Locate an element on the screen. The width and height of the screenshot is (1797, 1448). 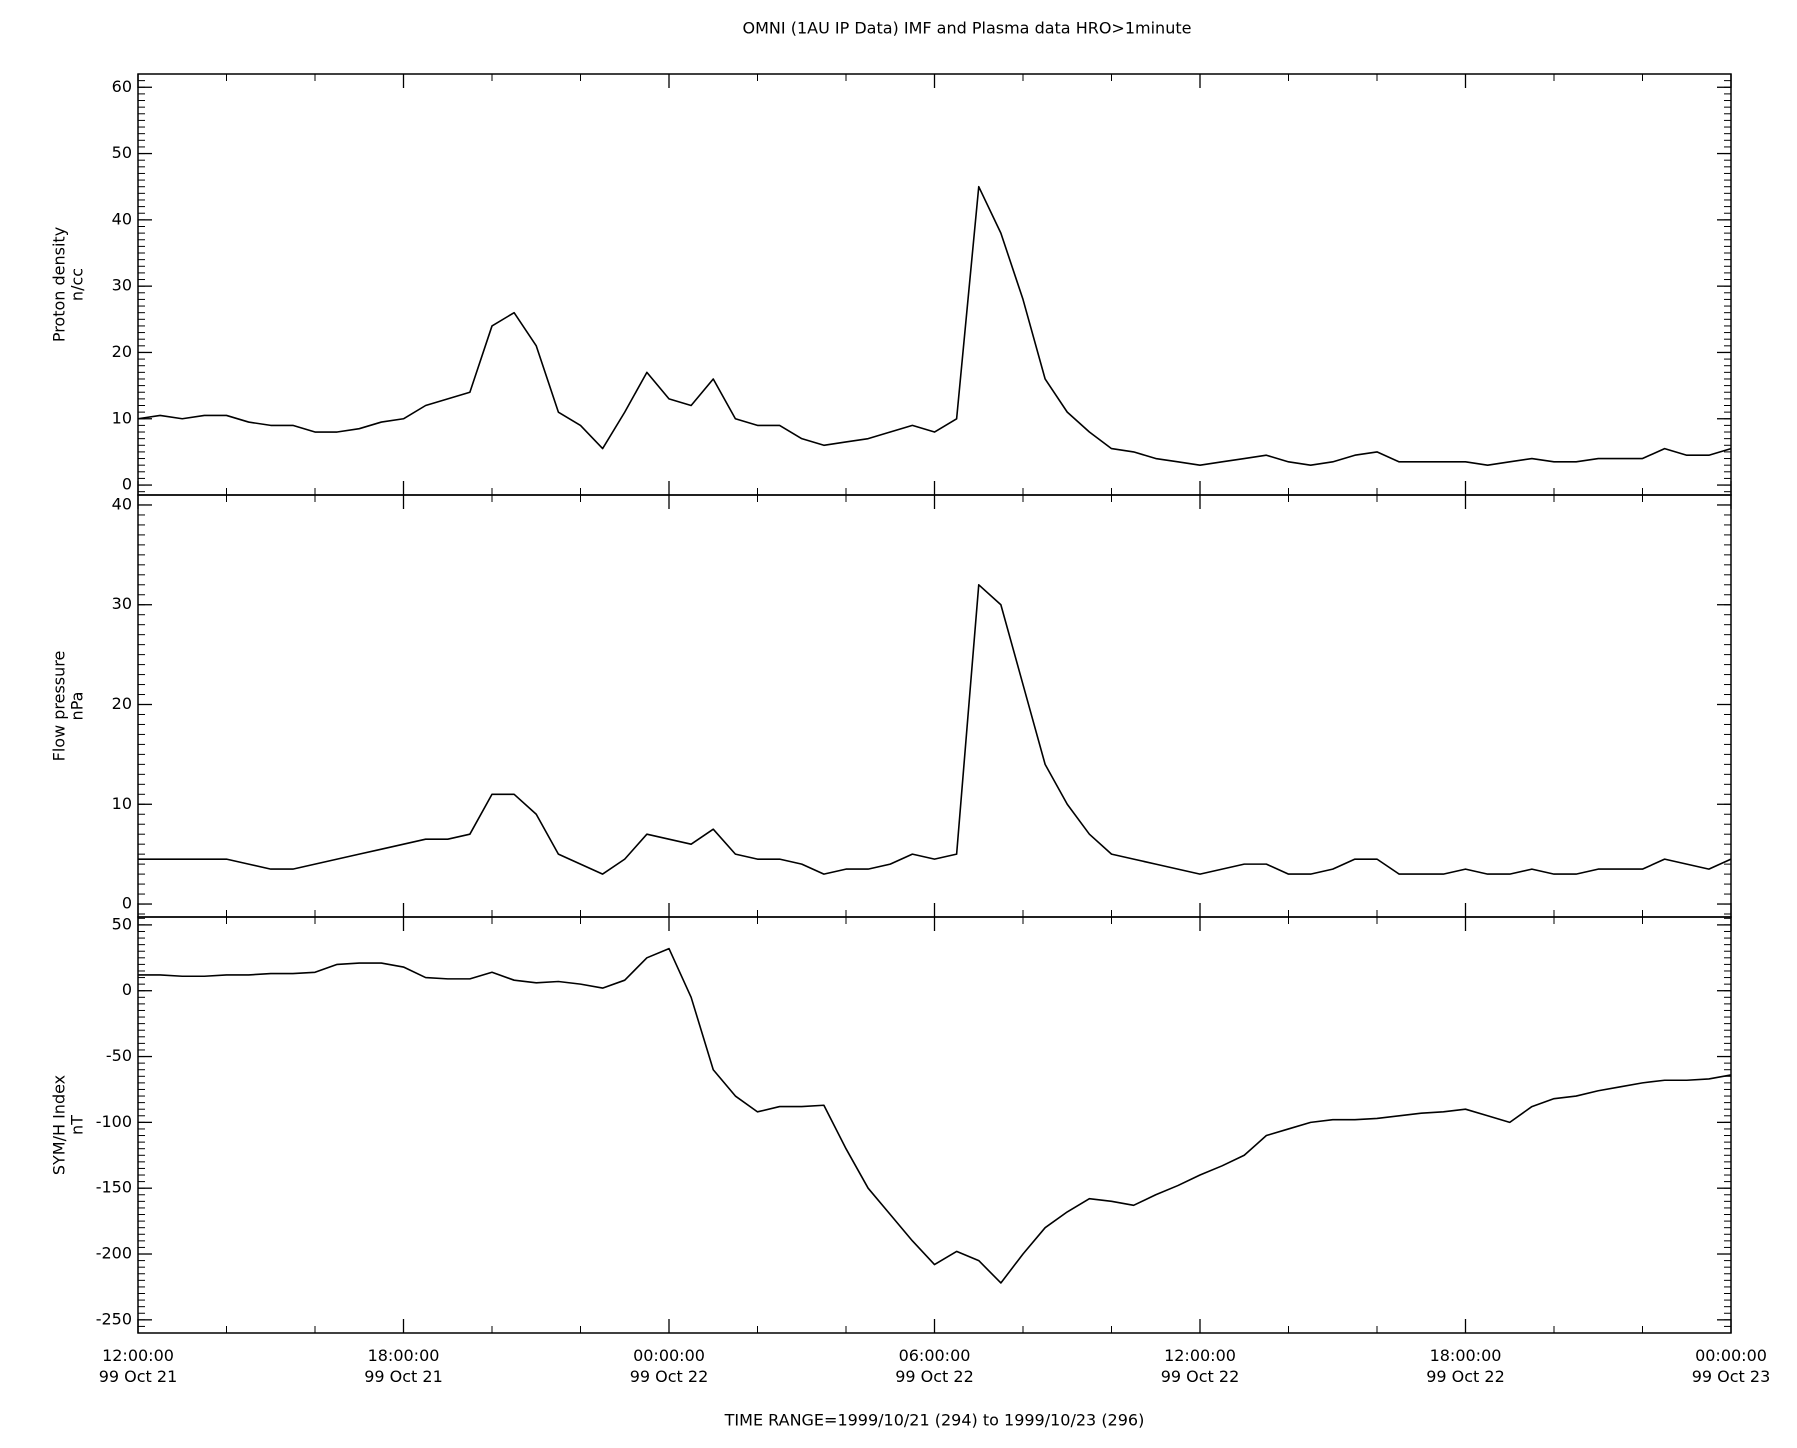
y-tick-label: -150 is located at coordinates (114, 1187).